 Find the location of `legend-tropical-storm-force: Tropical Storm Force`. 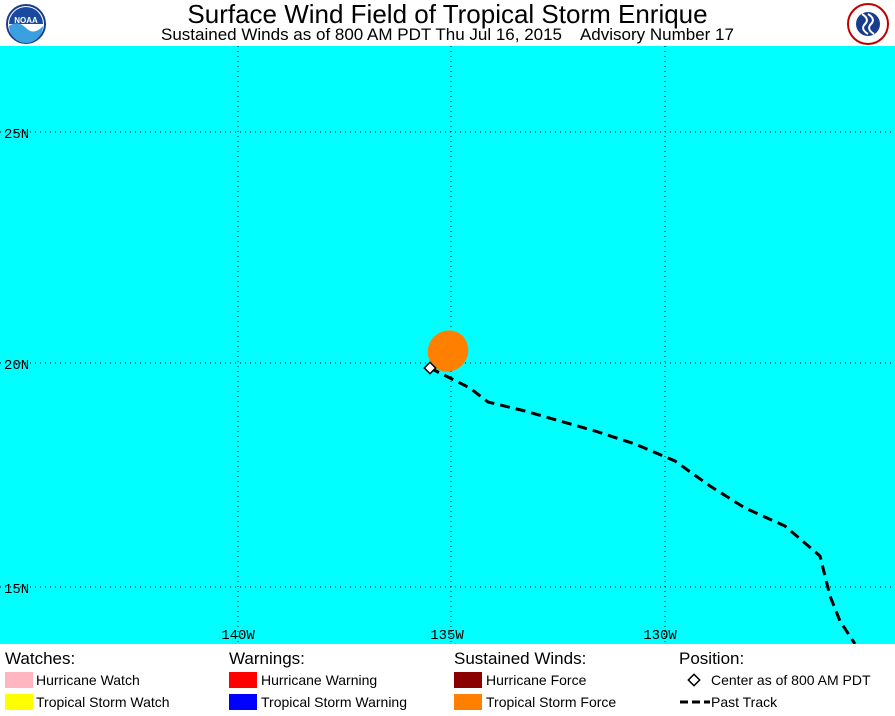

legend-tropical-storm-force: Tropical Storm Force is located at coordinates (551, 702).